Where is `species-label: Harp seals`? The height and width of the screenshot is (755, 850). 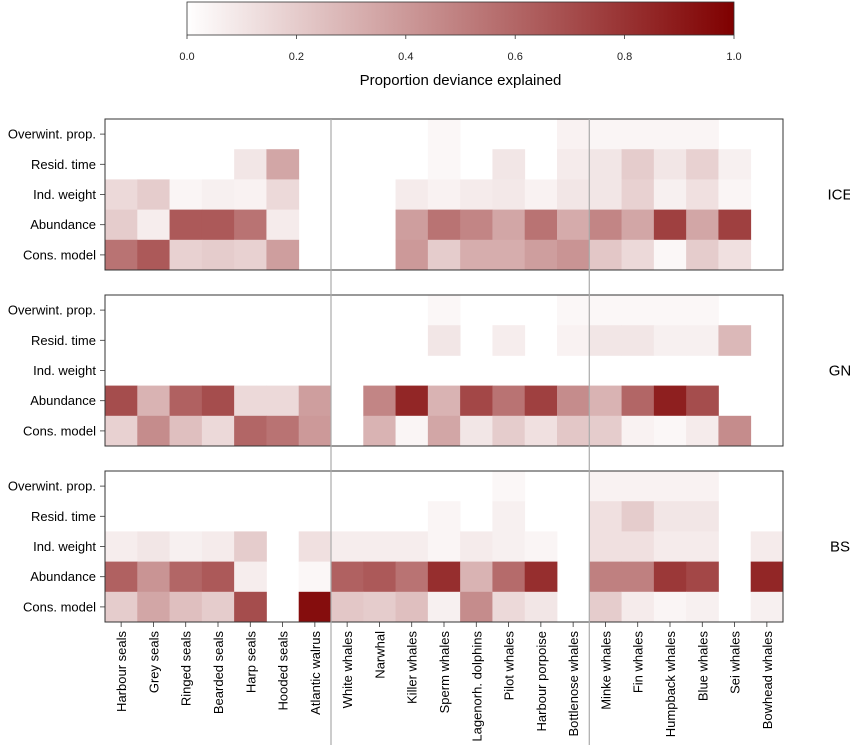
species-label: Harp seals is located at coordinates (250, 662).